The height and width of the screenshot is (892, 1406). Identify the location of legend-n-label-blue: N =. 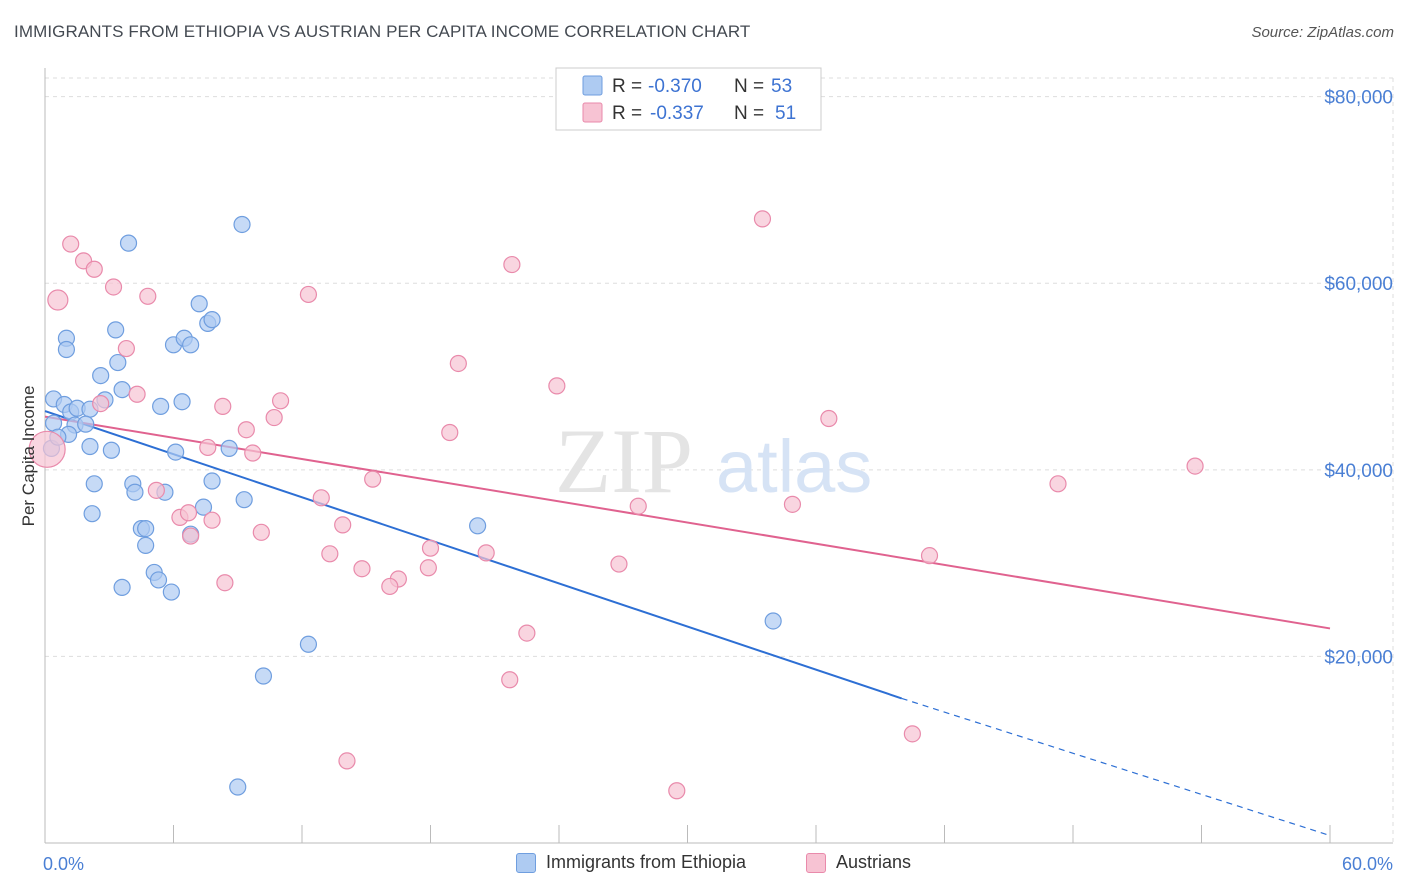
(749, 86).